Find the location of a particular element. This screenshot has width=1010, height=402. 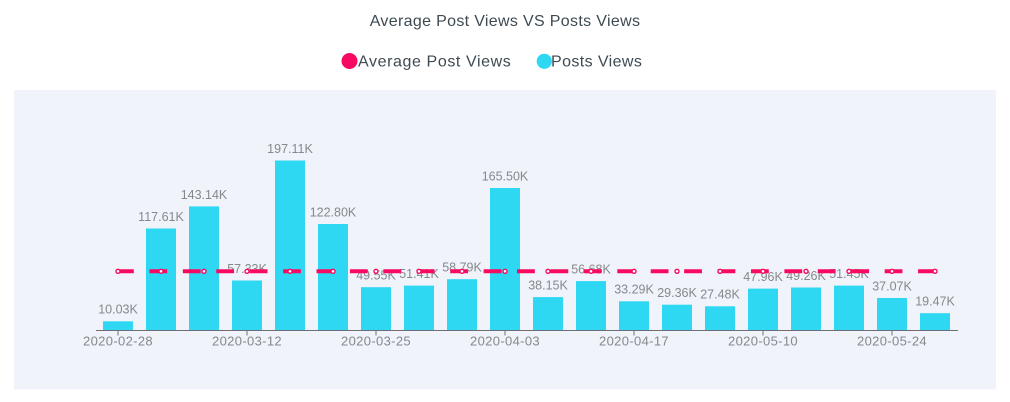

svg-text: 27.48K is located at coordinates (720, 295).